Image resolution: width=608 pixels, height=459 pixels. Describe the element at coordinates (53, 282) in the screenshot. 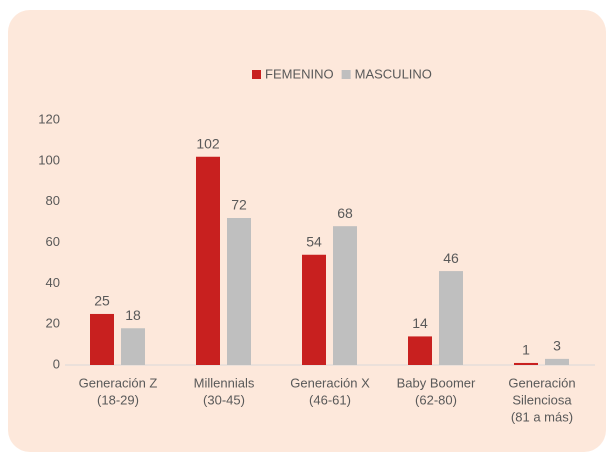

I see `y-tick-label: 40` at that location.